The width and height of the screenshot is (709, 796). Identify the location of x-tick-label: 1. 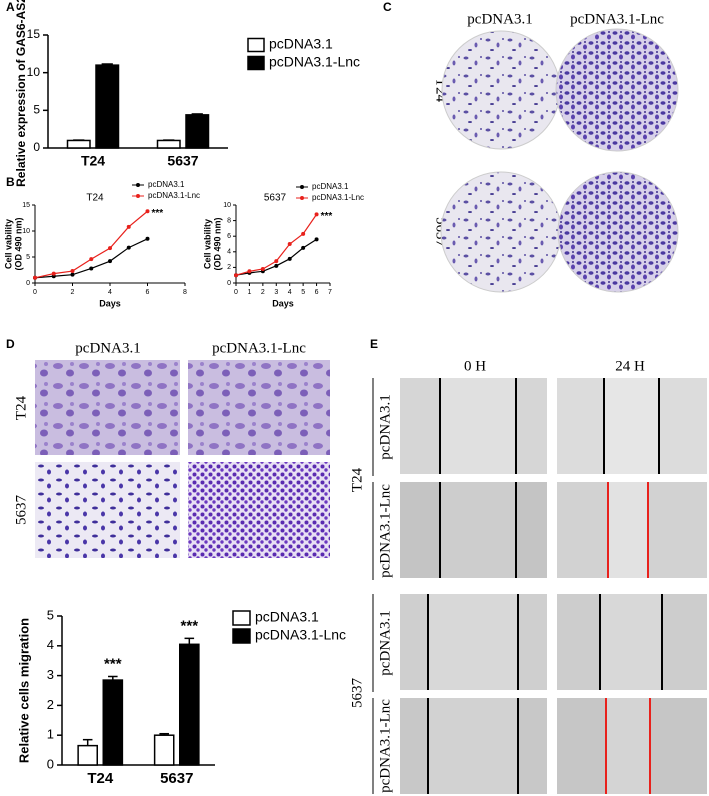
(249, 292).